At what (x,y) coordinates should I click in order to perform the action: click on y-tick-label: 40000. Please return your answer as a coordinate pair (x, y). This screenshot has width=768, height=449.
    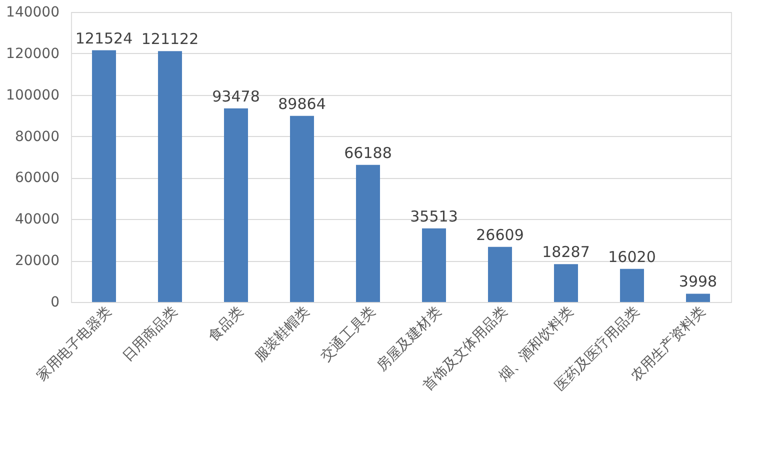
    Looking at the image, I should click on (37, 220).